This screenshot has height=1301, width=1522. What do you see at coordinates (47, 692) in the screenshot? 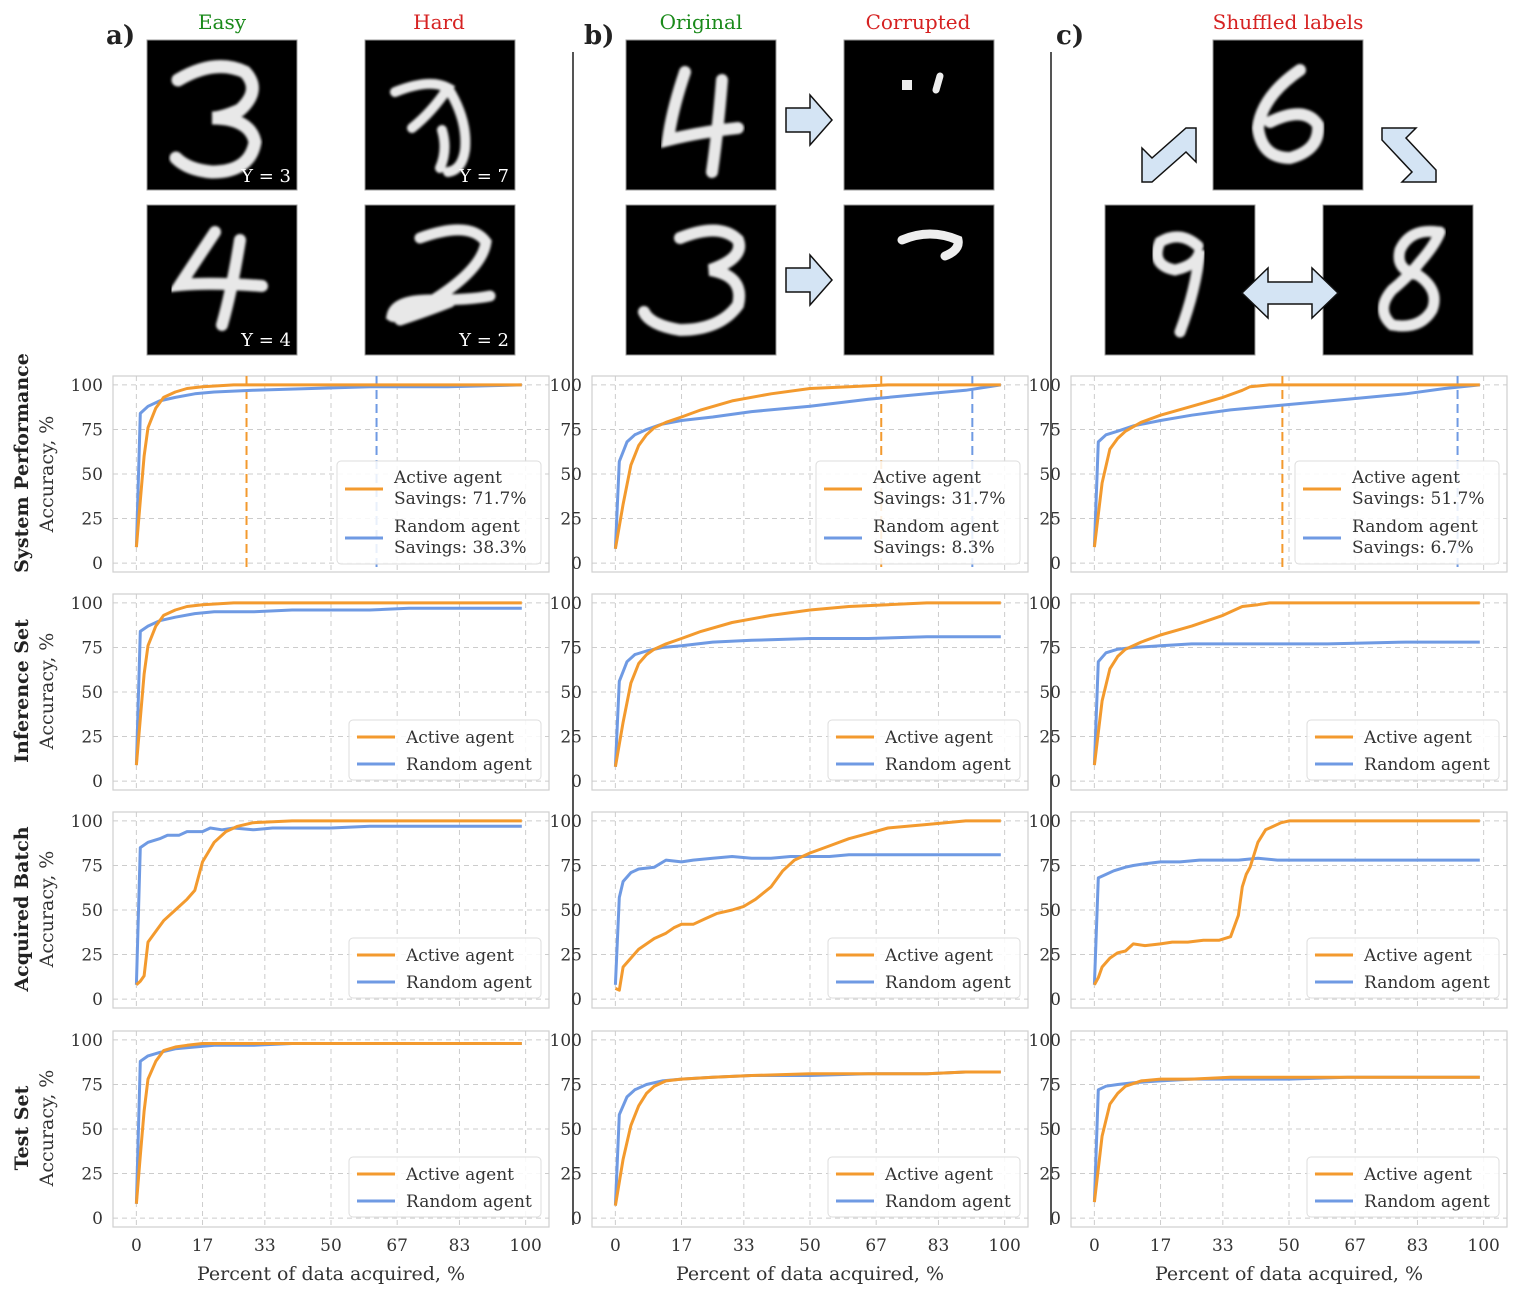
I see `row-label-1: Accuracy, %` at bounding box center [47, 692].